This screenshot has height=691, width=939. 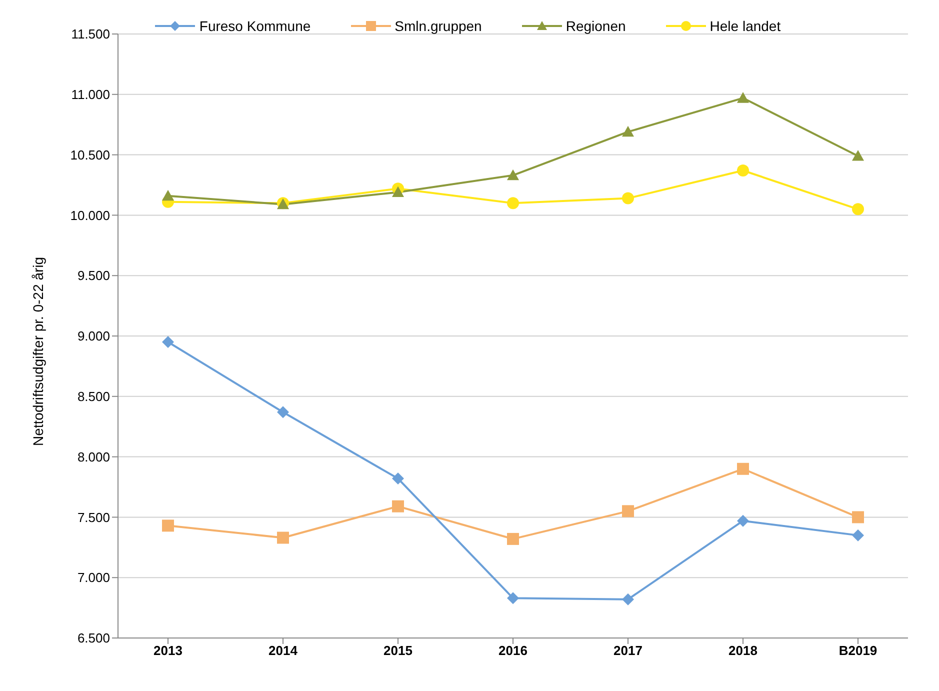 I want to click on y-tick-label: 9.000, so click(x=93, y=336).